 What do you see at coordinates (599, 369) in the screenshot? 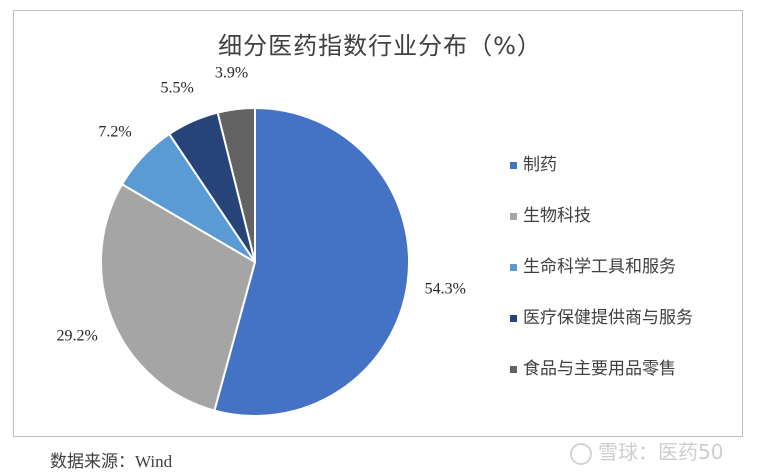
I see `legend-label-5: 食品与主要用品零售` at bounding box center [599, 369].